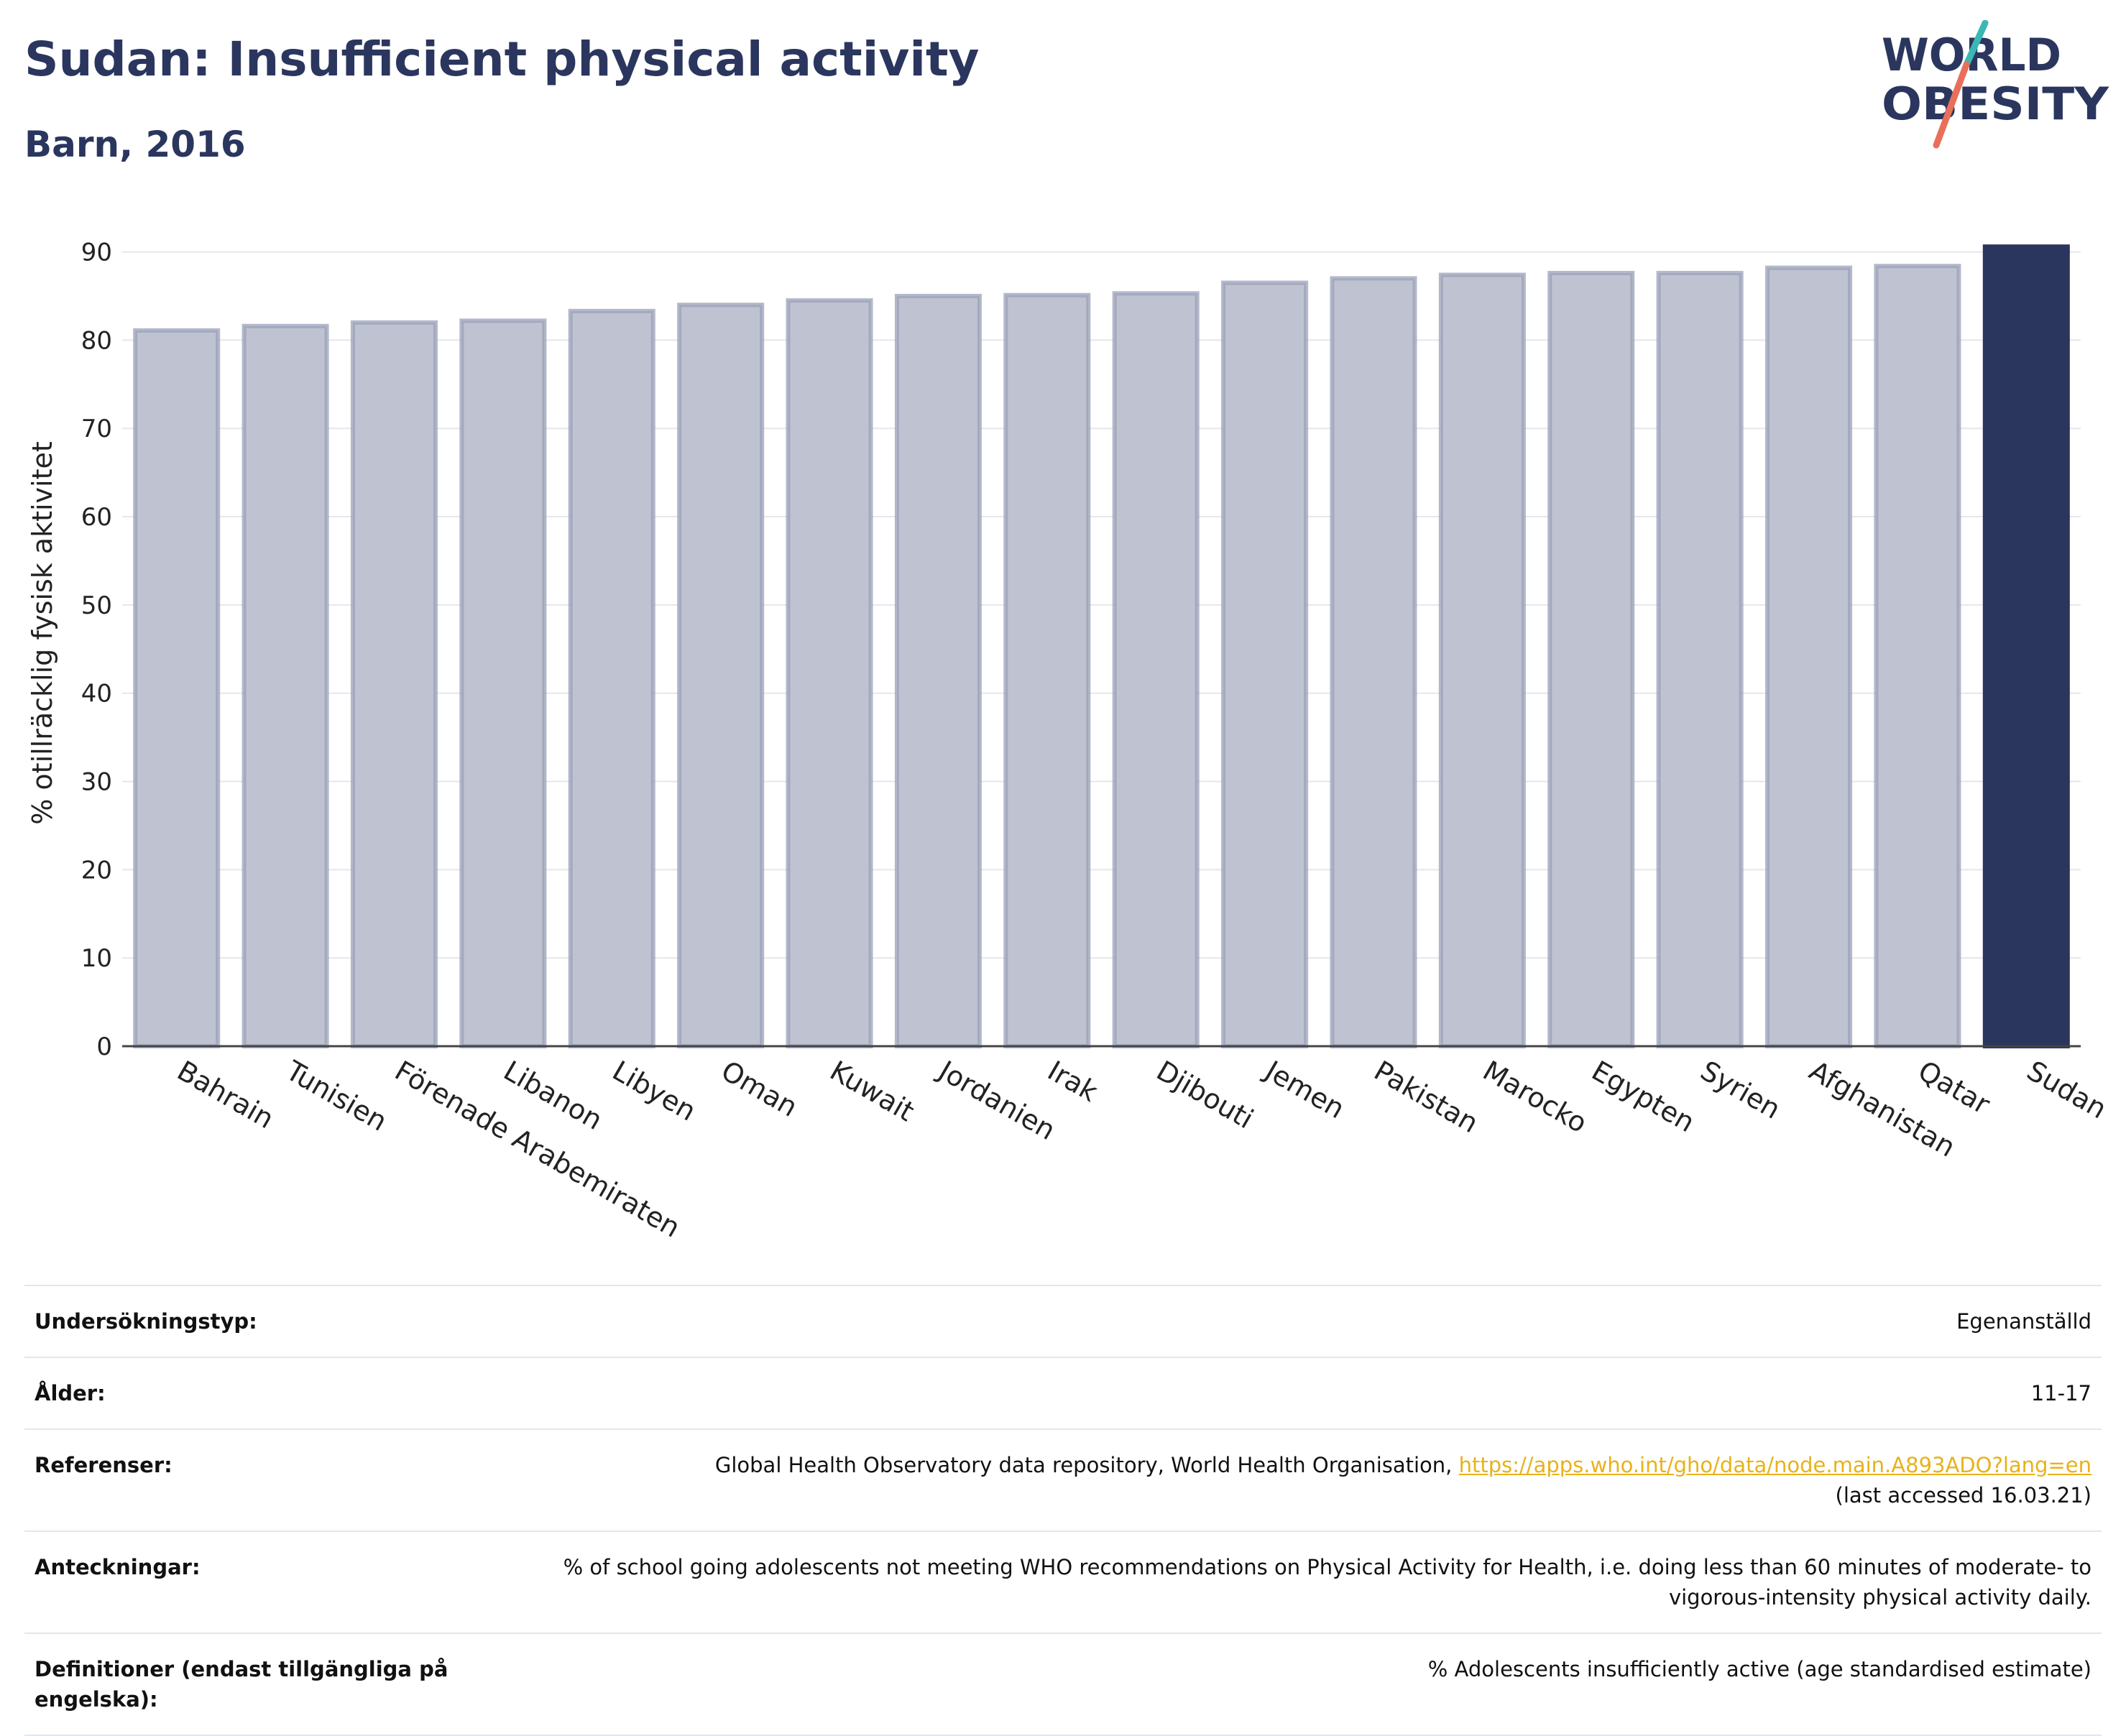  What do you see at coordinates (1954, 1088) in the screenshot?
I see `x-tick-label: Qatar` at bounding box center [1954, 1088].